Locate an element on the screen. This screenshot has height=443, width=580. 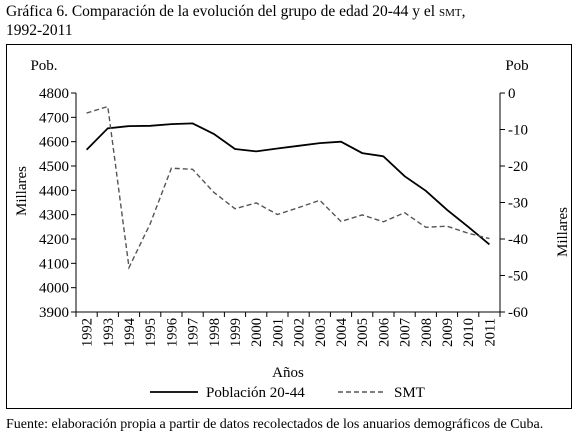
left-tick-label: 4800 is located at coordinates (54, 94).